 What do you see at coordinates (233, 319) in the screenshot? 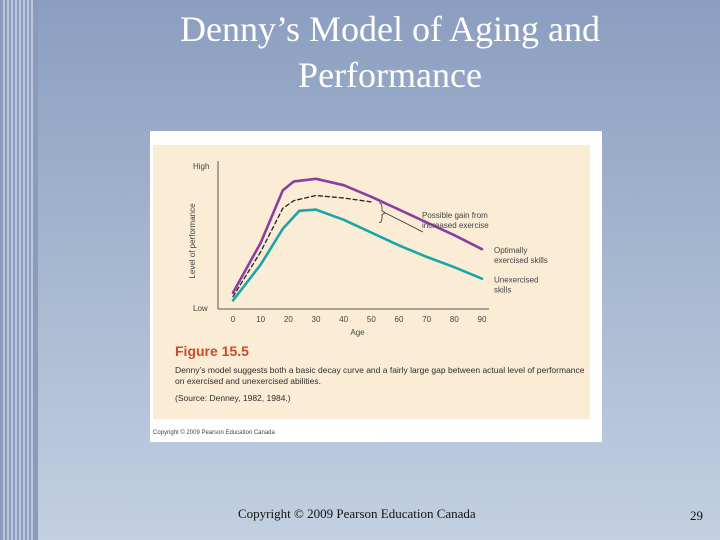
I see `x-tick-label-0: 0` at bounding box center [233, 319].